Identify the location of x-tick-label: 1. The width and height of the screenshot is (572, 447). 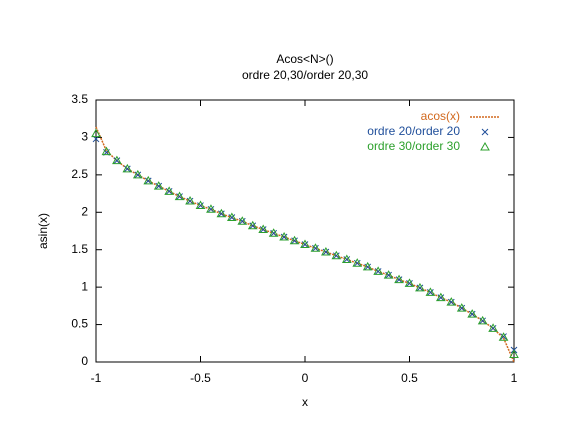
(514, 378).